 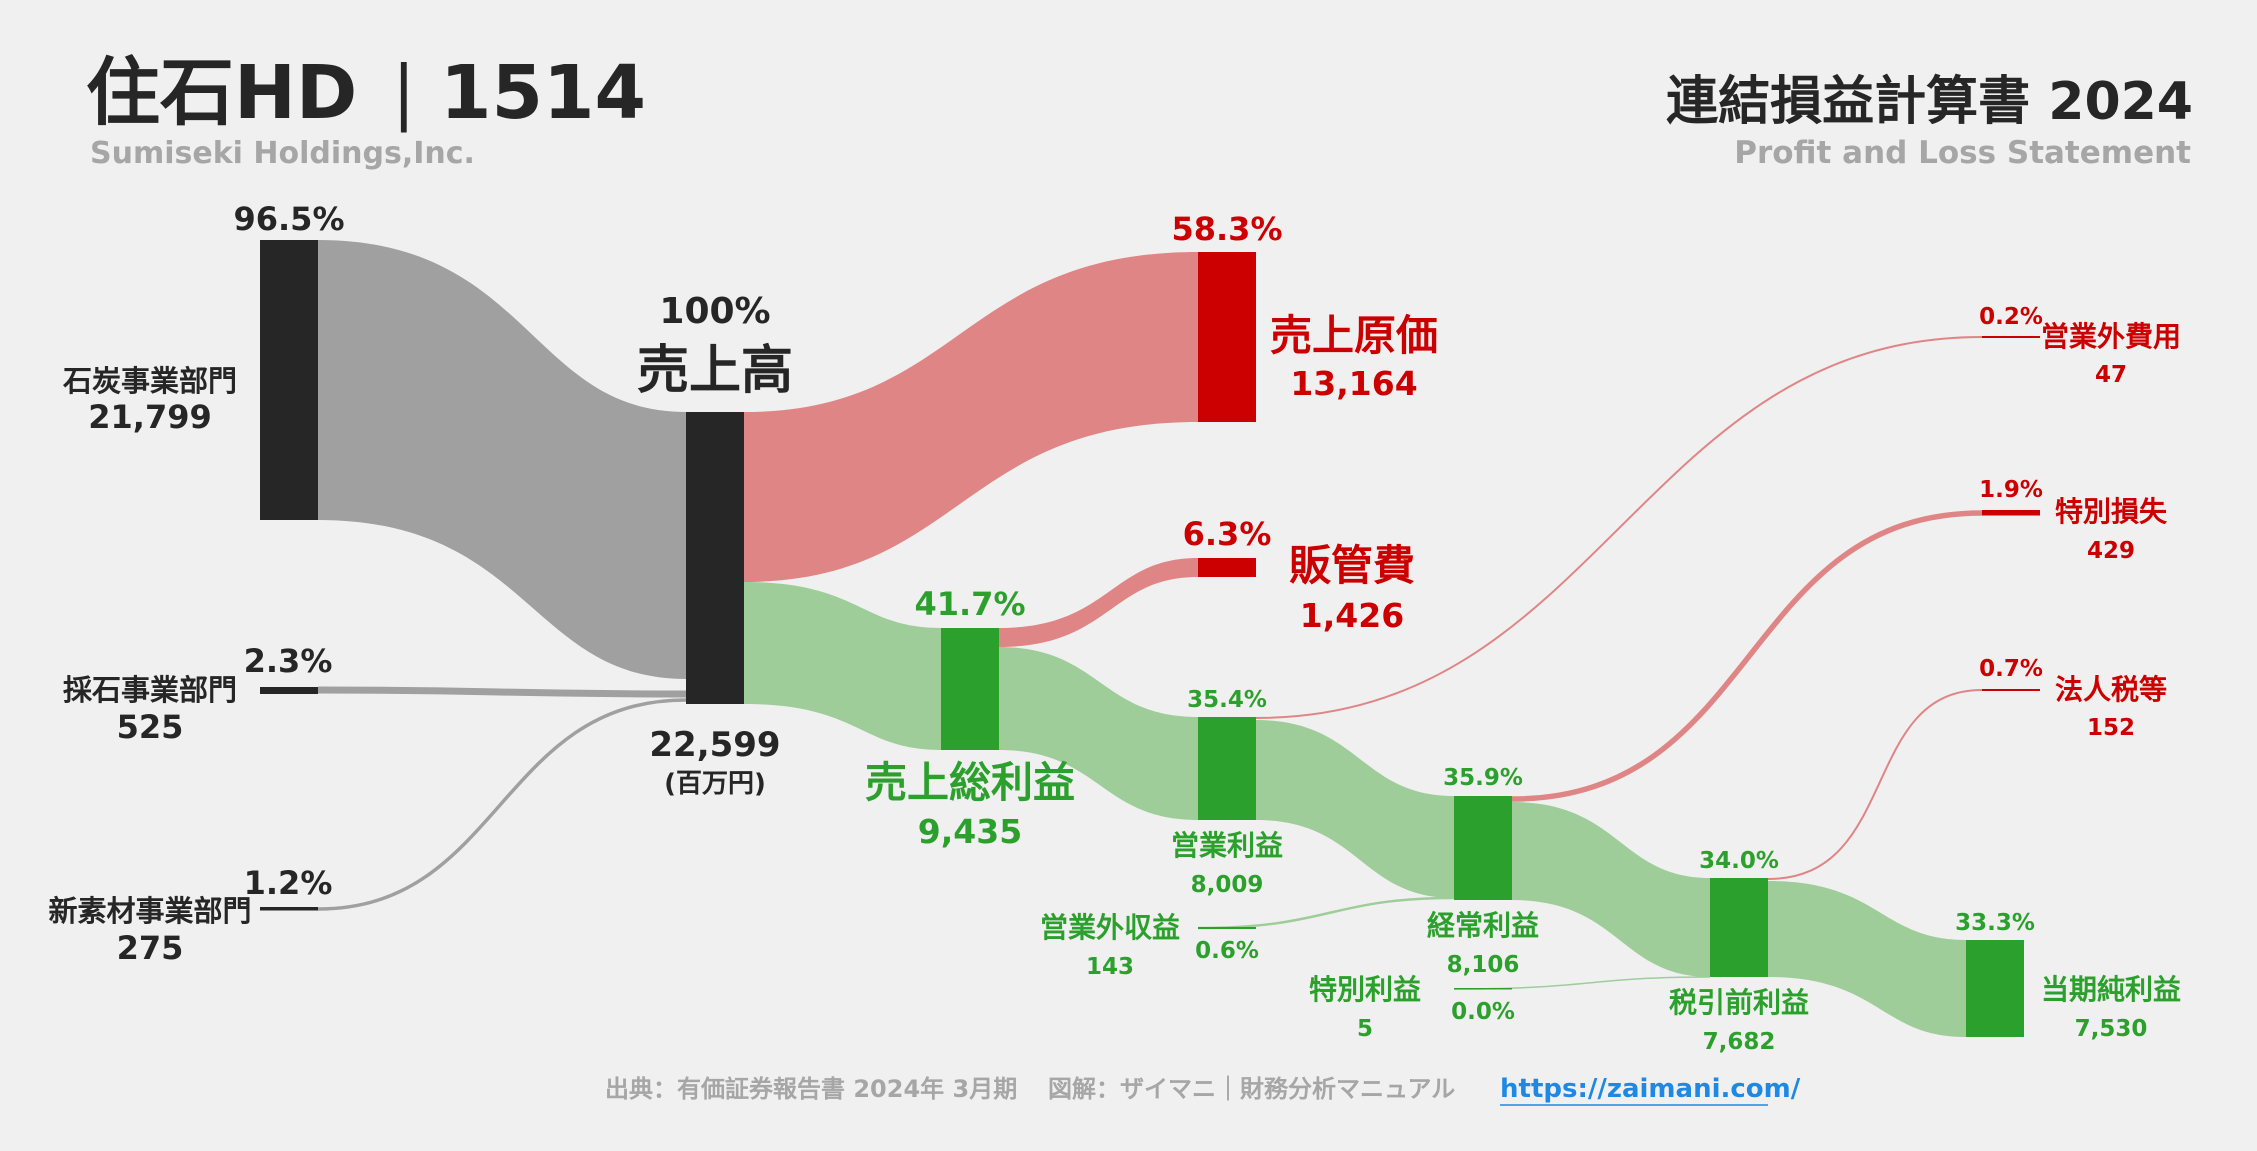 What do you see at coordinates (1227, 845) in the screenshot?
I see `label-op: 営業利益` at bounding box center [1227, 845].